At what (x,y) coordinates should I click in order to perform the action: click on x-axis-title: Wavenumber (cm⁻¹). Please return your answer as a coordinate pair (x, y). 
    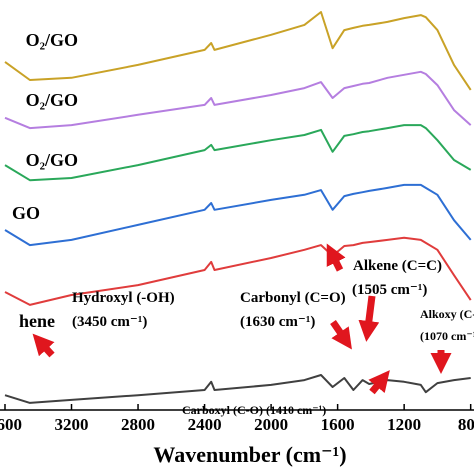
    Looking at the image, I should click on (249, 454).